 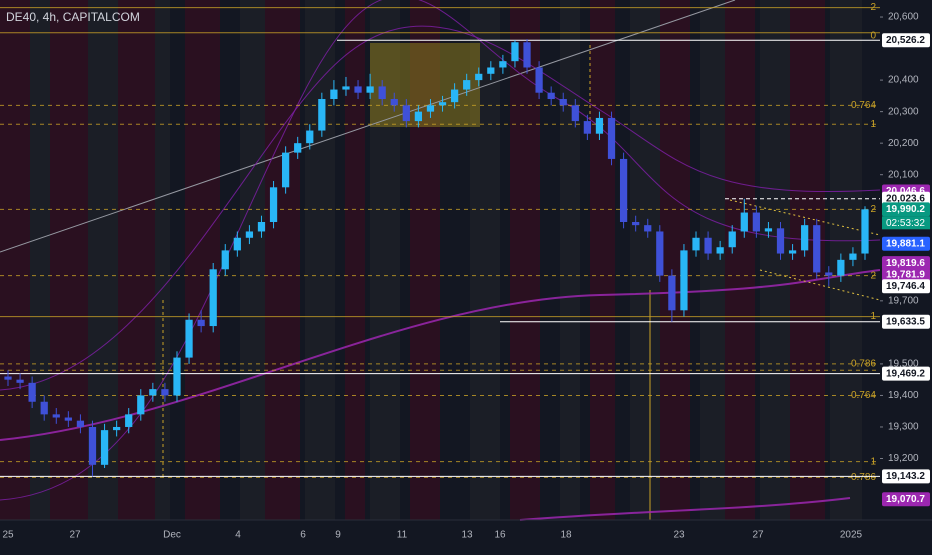 What do you see at coordinates (905, 286) in the screenshot?
I see `price-badge-label: 19,746.4` at bounding box center [905, 286].